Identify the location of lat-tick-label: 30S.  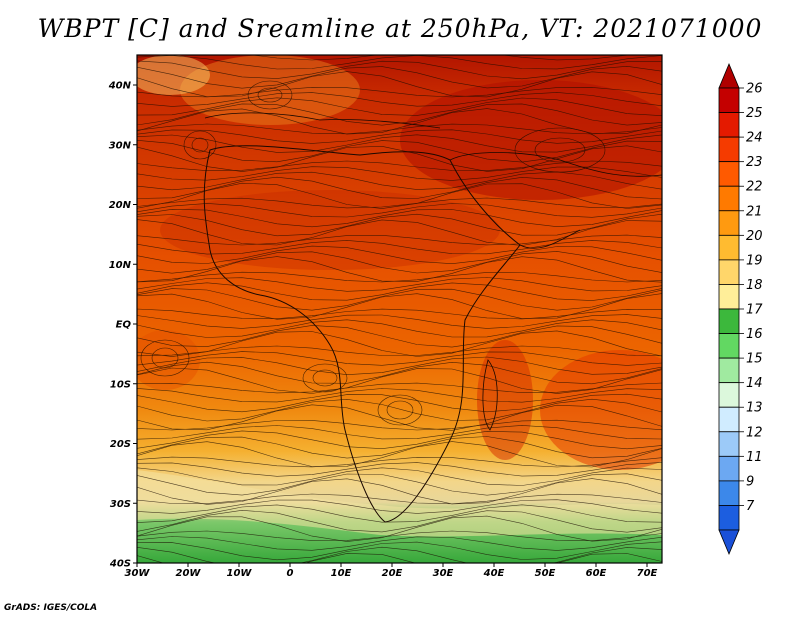
(120, 504).